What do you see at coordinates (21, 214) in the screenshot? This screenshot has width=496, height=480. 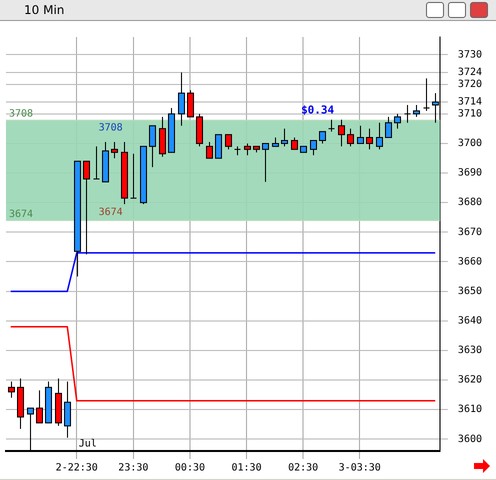 I see `ref-line-label: 3674` at bounding box center [21, 214].